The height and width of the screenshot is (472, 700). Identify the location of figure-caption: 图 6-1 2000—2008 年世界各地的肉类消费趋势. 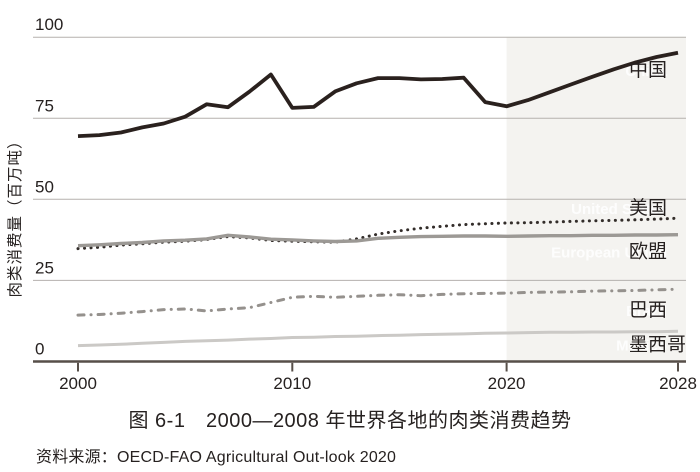
(350, 421).